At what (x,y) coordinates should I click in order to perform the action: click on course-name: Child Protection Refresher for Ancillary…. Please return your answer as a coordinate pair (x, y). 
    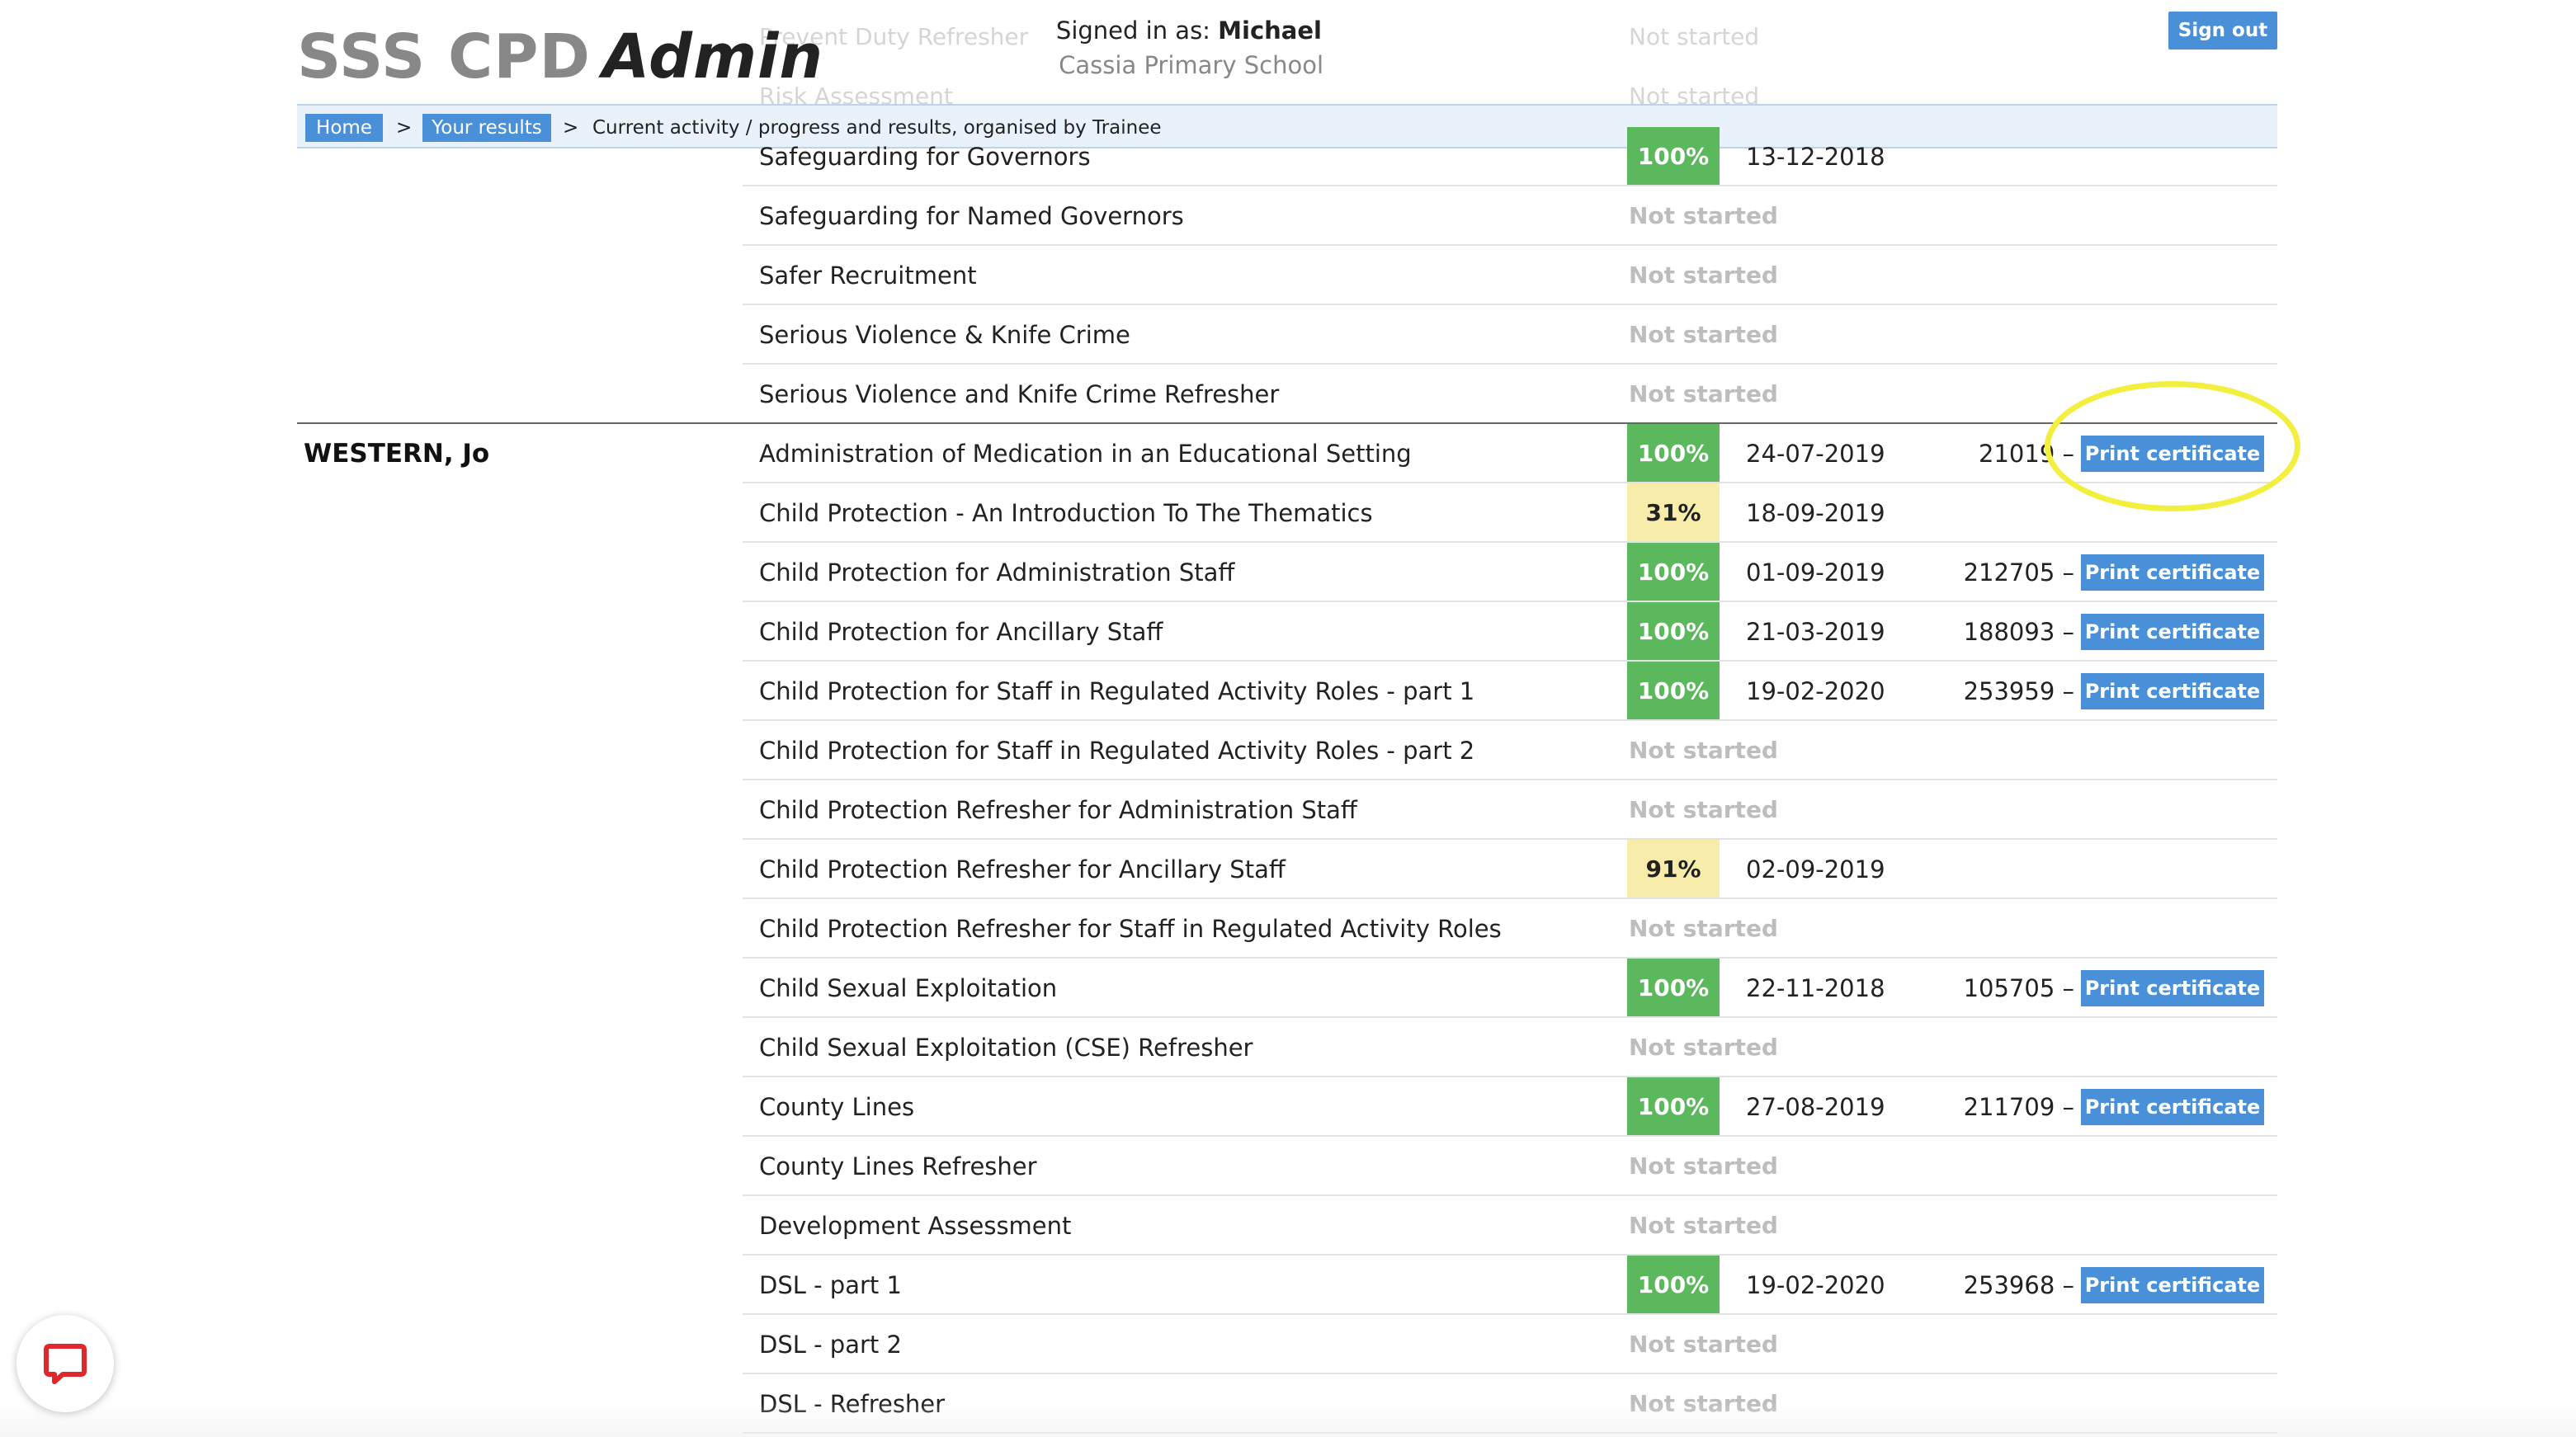
    Looking at the image, I should click on (1022, 869).